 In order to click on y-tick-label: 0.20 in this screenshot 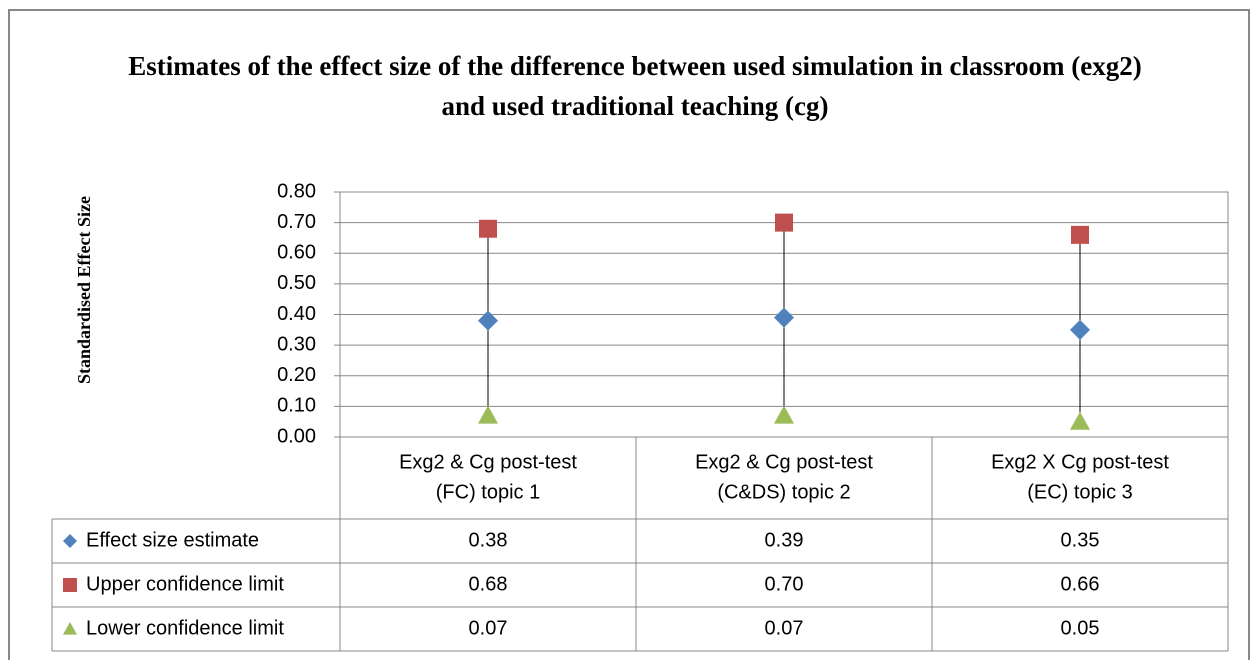, I will do `click(296, 375)`.